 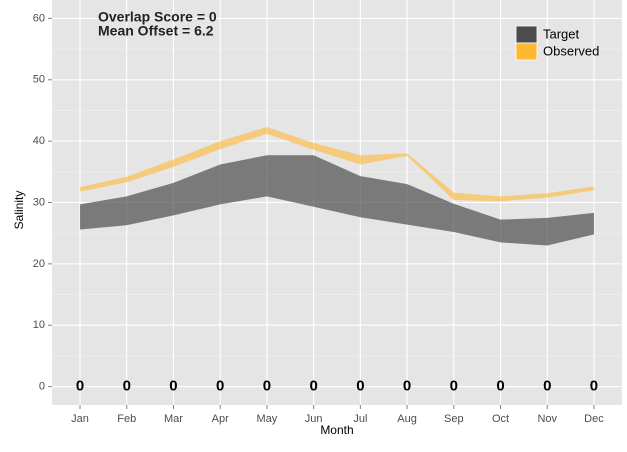 What do you see at coordinates (156, 31) in the screenshot?
I see `annotation: Mean Offset = 6.2` at bounding box center [156, 31].